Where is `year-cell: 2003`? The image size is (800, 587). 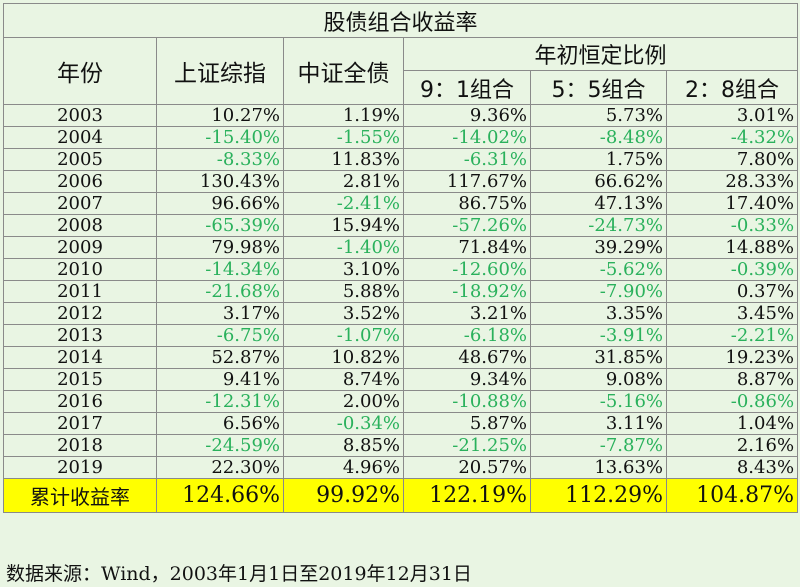 year-cell: 2003 is located at coordinates (80, 115).